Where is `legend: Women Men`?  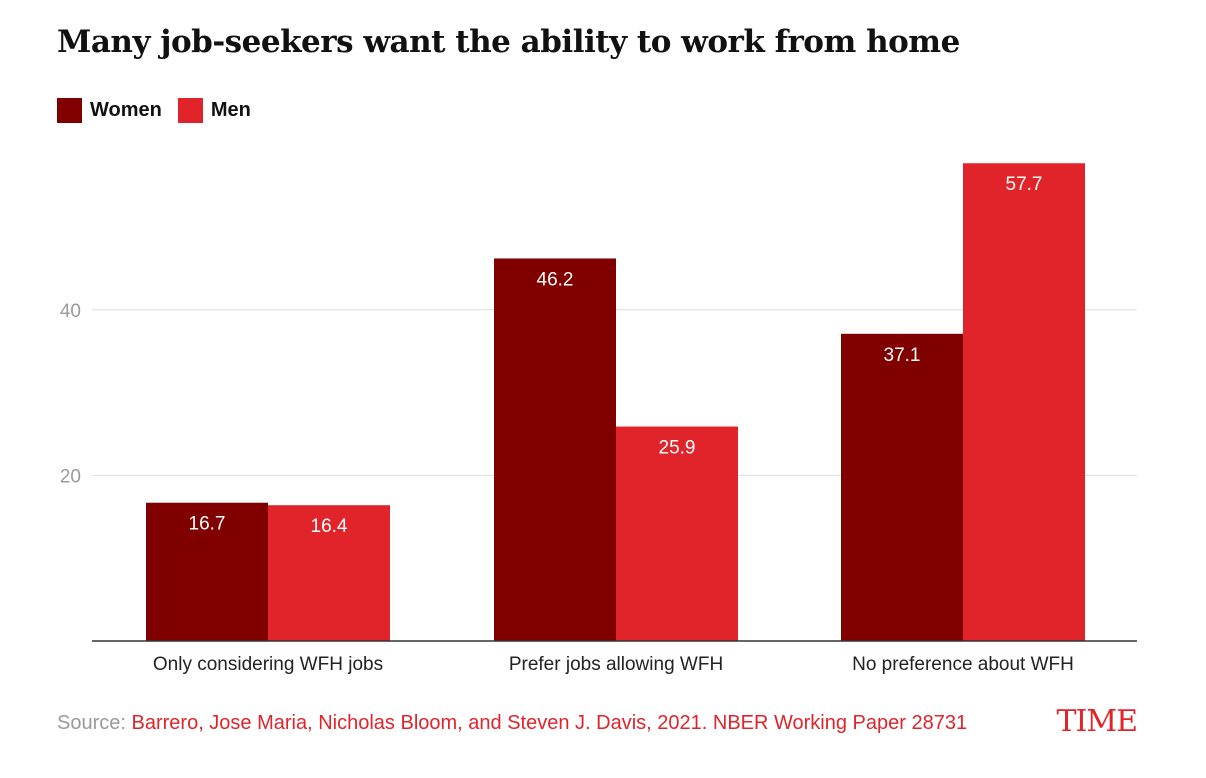 legend: Women Men is located at coordinates (162, 110).